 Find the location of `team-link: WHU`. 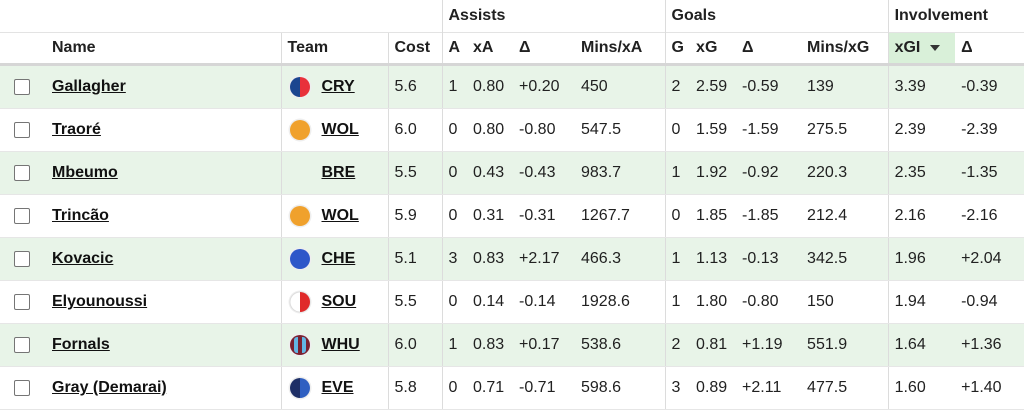

team-link: WHU is located at coordinates (340, 344).